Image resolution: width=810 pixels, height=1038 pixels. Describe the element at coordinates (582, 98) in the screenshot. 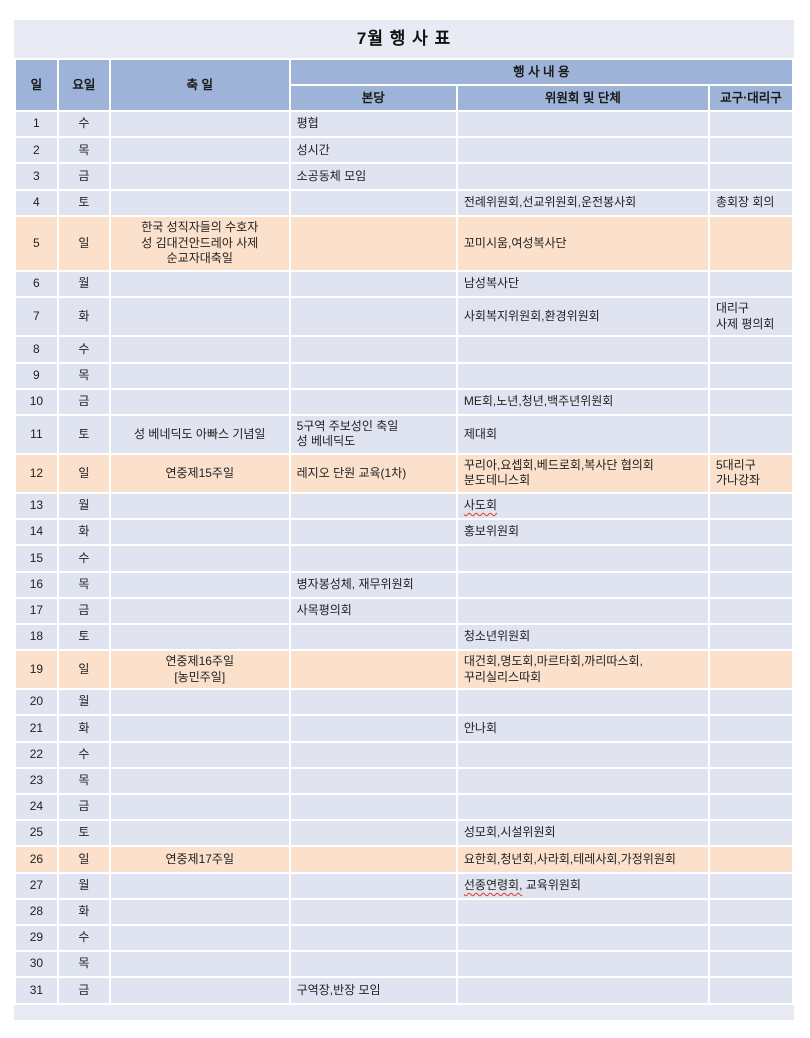

I see `col-header-committee: 위원회 및 단체` at that location.